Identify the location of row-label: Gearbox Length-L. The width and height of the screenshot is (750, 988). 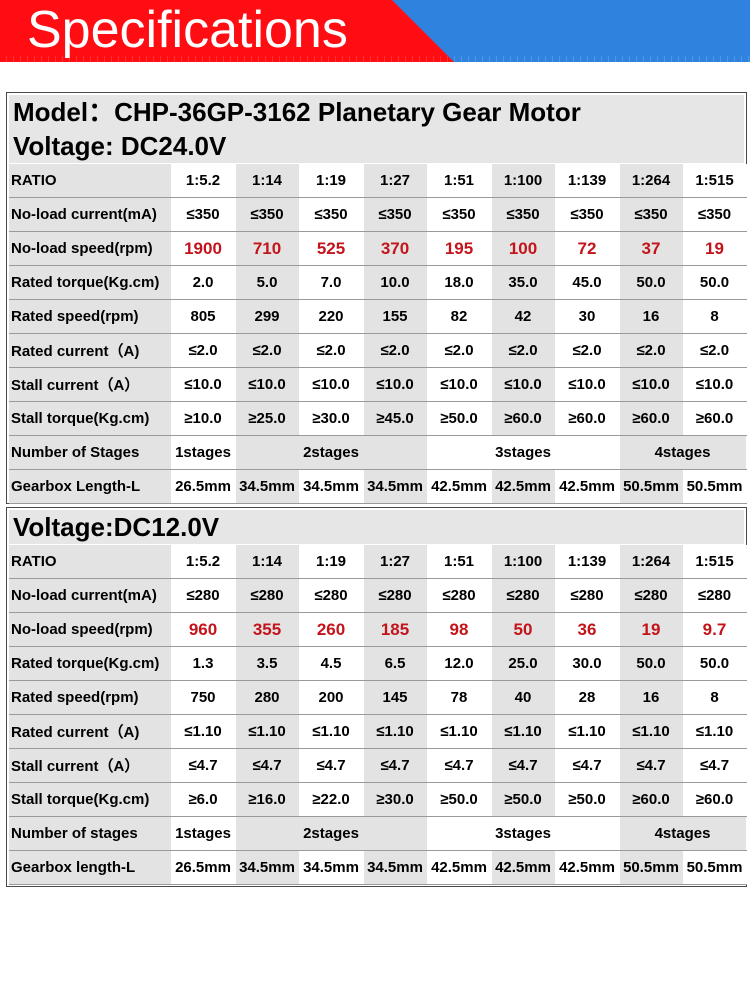
(90, 486).